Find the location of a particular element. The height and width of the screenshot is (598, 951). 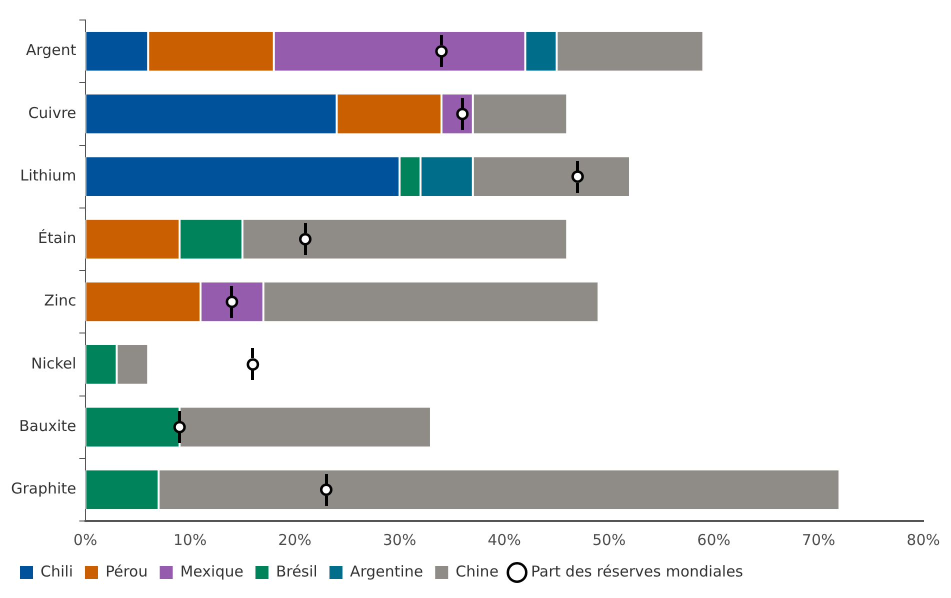

legend-label: Chili is located at coordinates (56, 571).